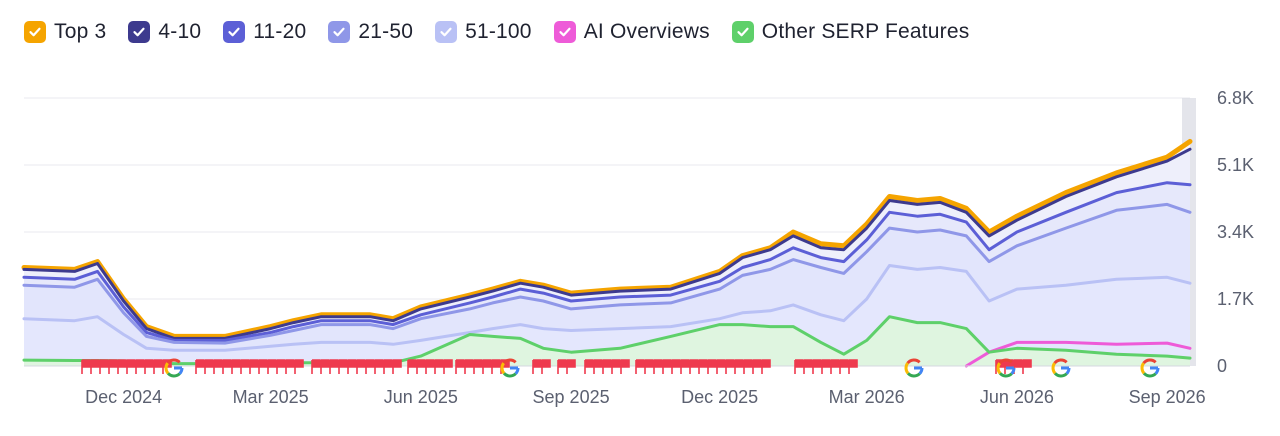 This screenshot has width=1280, height=436. I want to click on x-tick-label: Sep 2025, so click(571, 397).